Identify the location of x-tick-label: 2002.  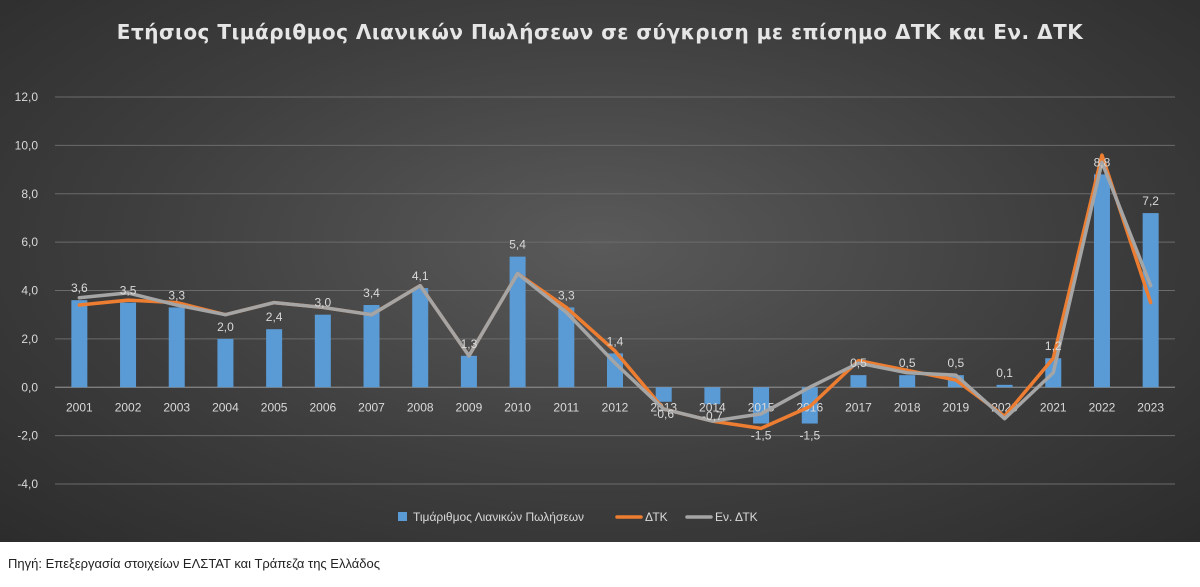
(128, 407).